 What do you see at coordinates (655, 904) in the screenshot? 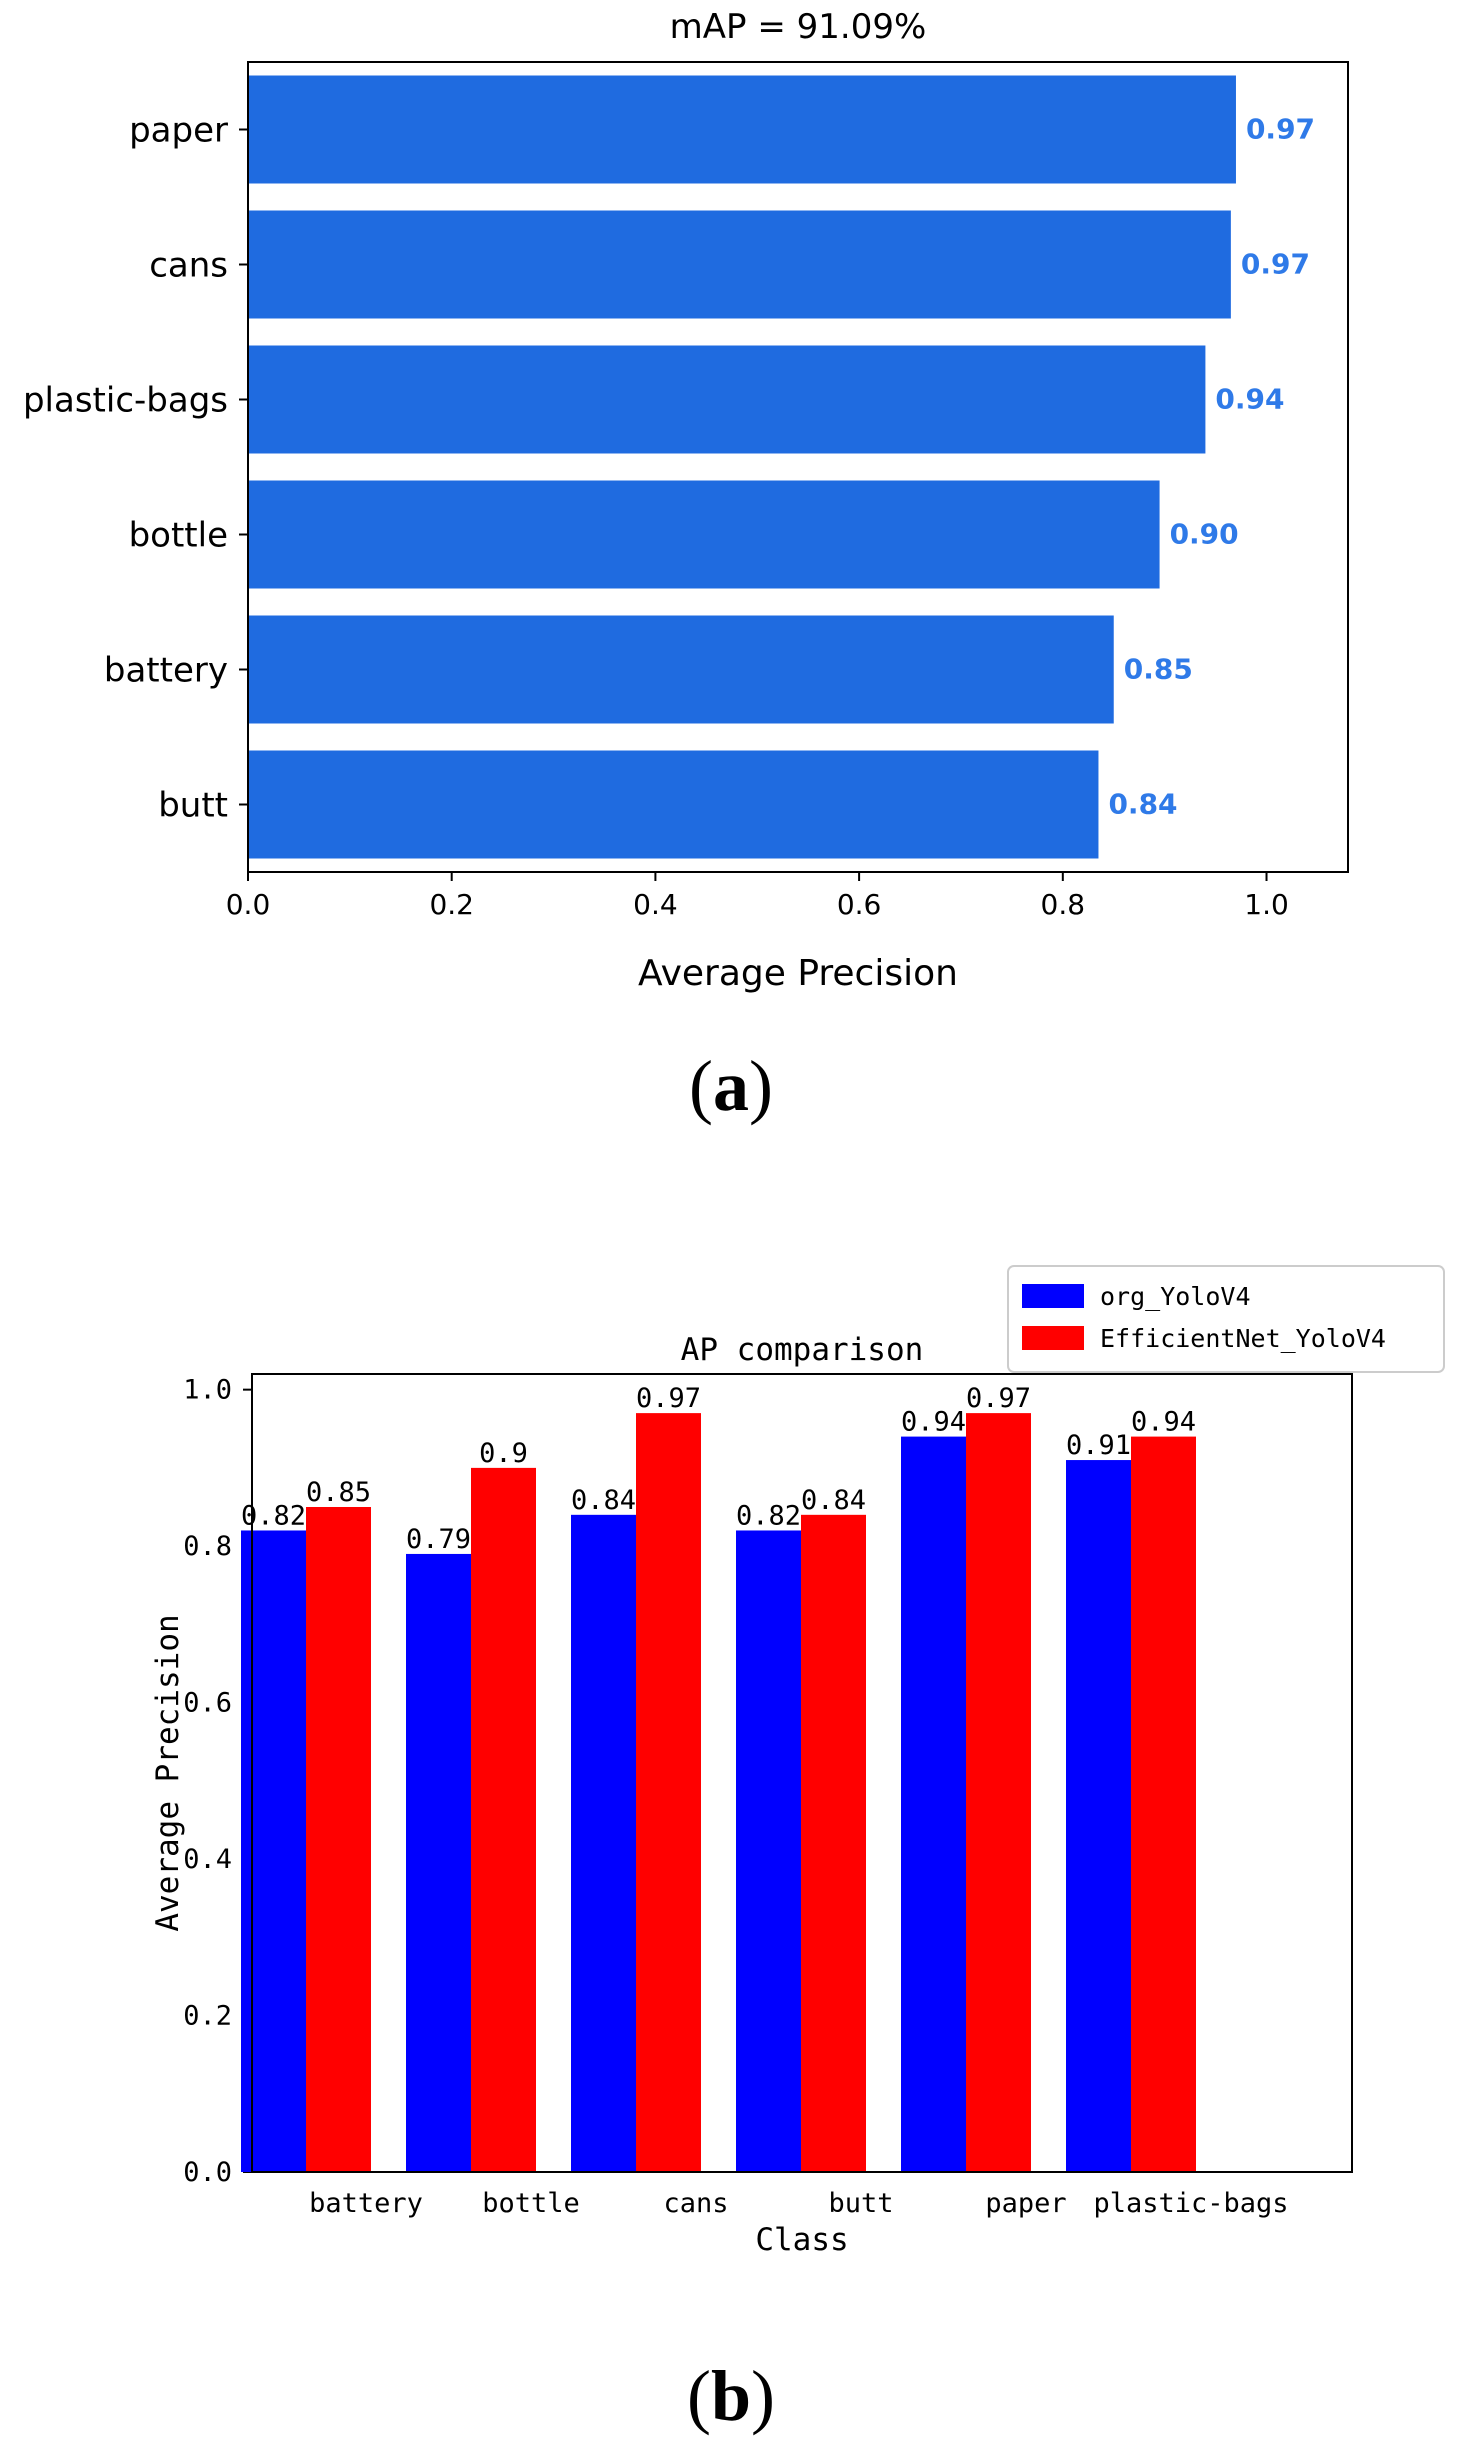
I see `xtick-label-0.4: 0.4` at bounding box center [655, 904].